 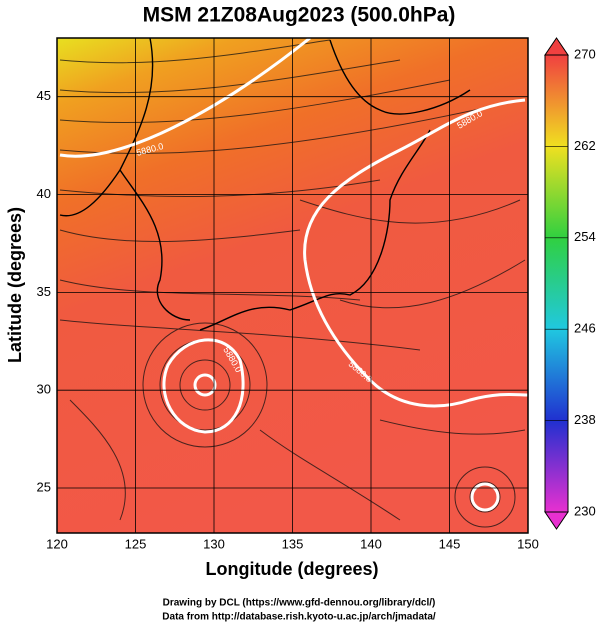 What do you see at coordinates (44, 291) in the screenshot?
I see `y-tick-label: 35` at bounding box center [44, 291].